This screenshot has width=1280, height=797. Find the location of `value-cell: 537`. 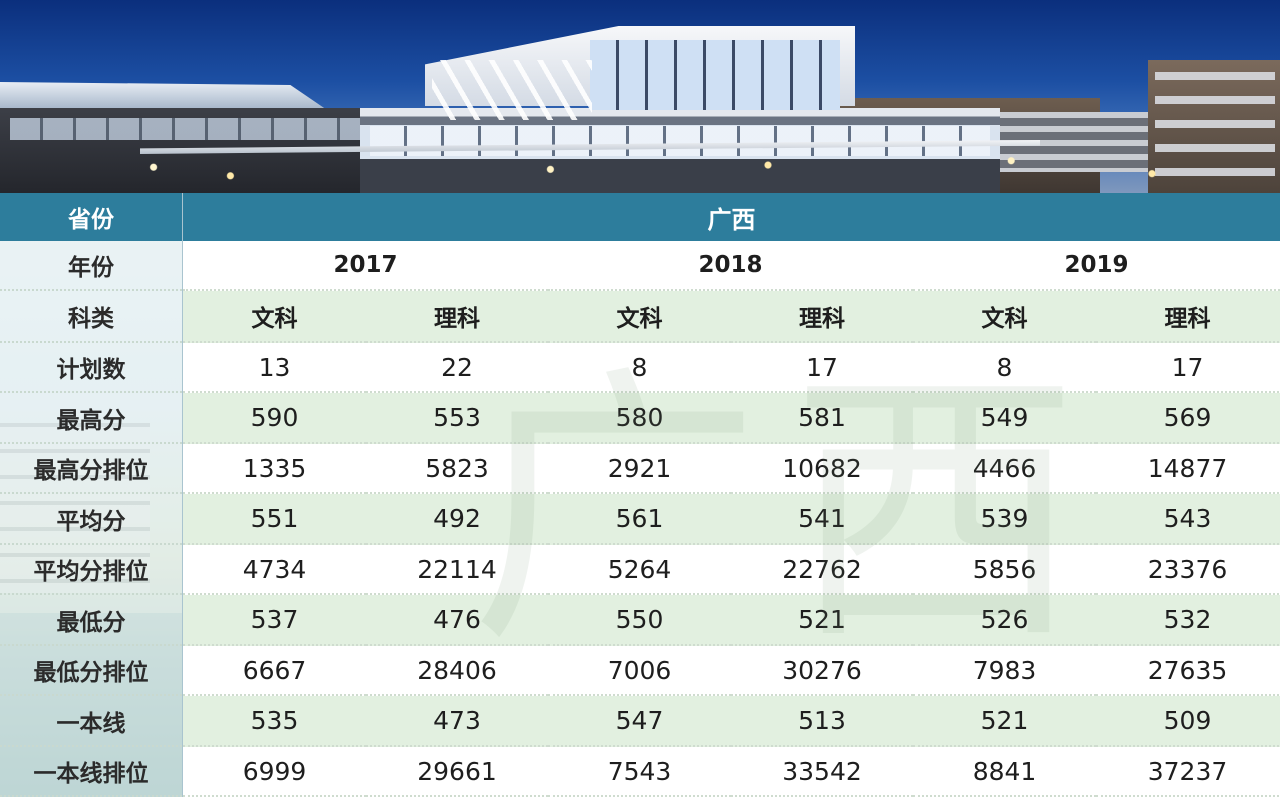

value-cell: 537 is located at coordinates (274, 620).